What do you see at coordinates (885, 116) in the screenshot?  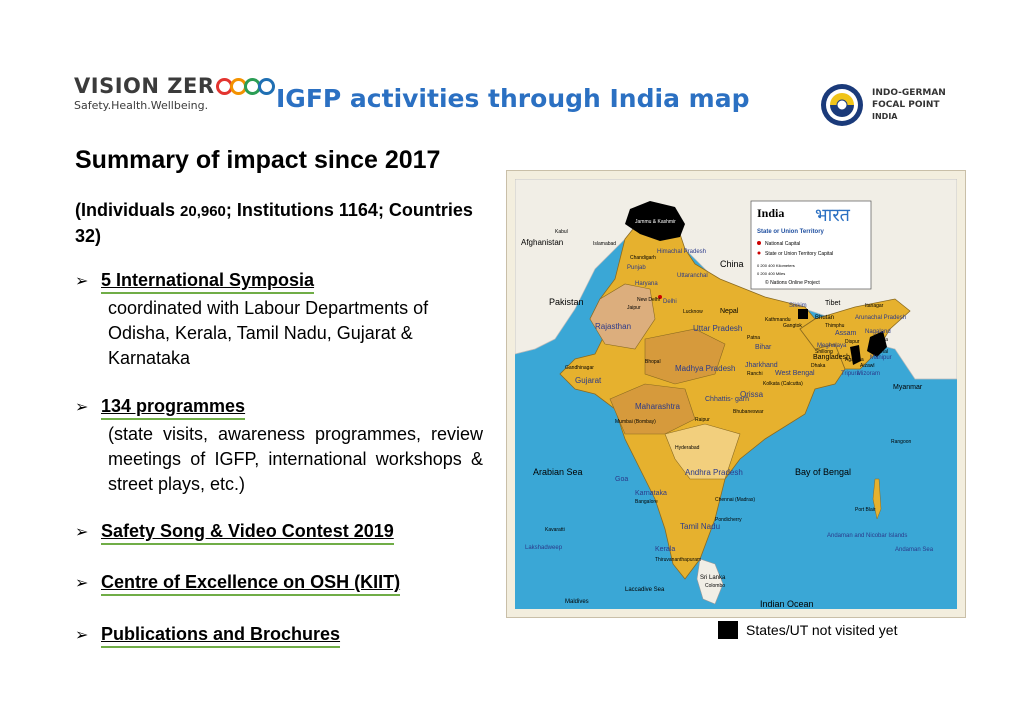 I see `igfp-line3: INDIA` at bounding box center [885, 116].